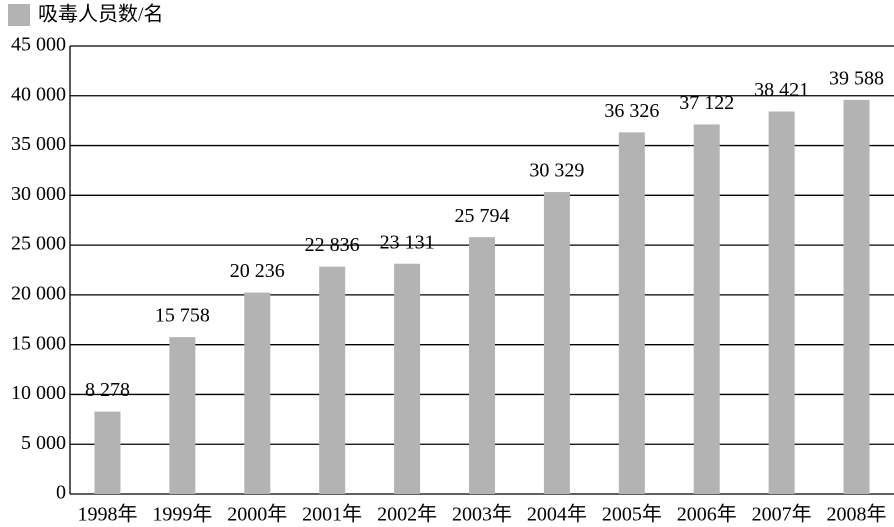  Describe the element at coordinates (38, 343) in the screenshot. I see `y-tick-label: 15 000` at that location.